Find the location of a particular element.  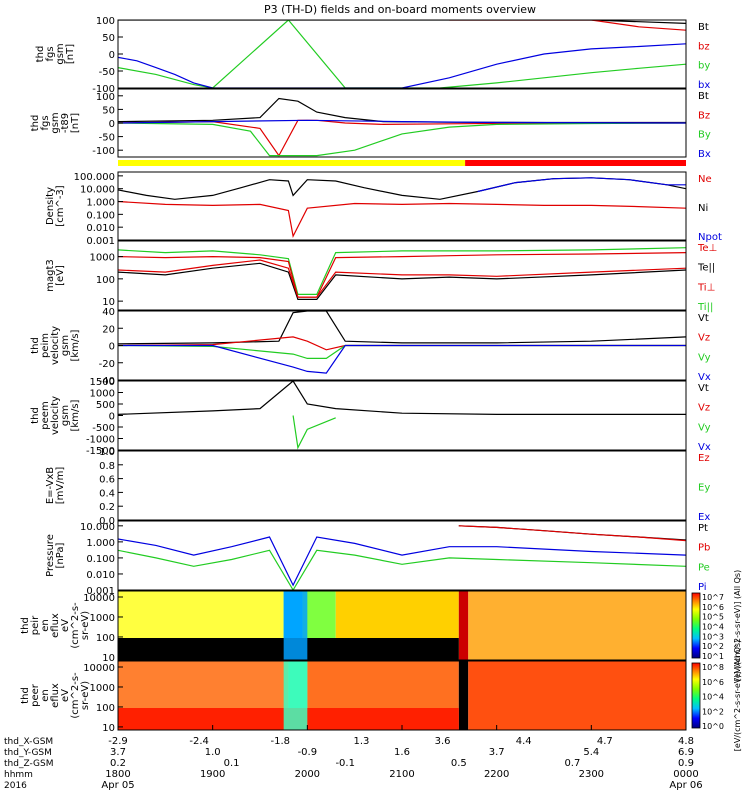

pressure-ylabel-0: Pressure is located at coordinates (50, 555).